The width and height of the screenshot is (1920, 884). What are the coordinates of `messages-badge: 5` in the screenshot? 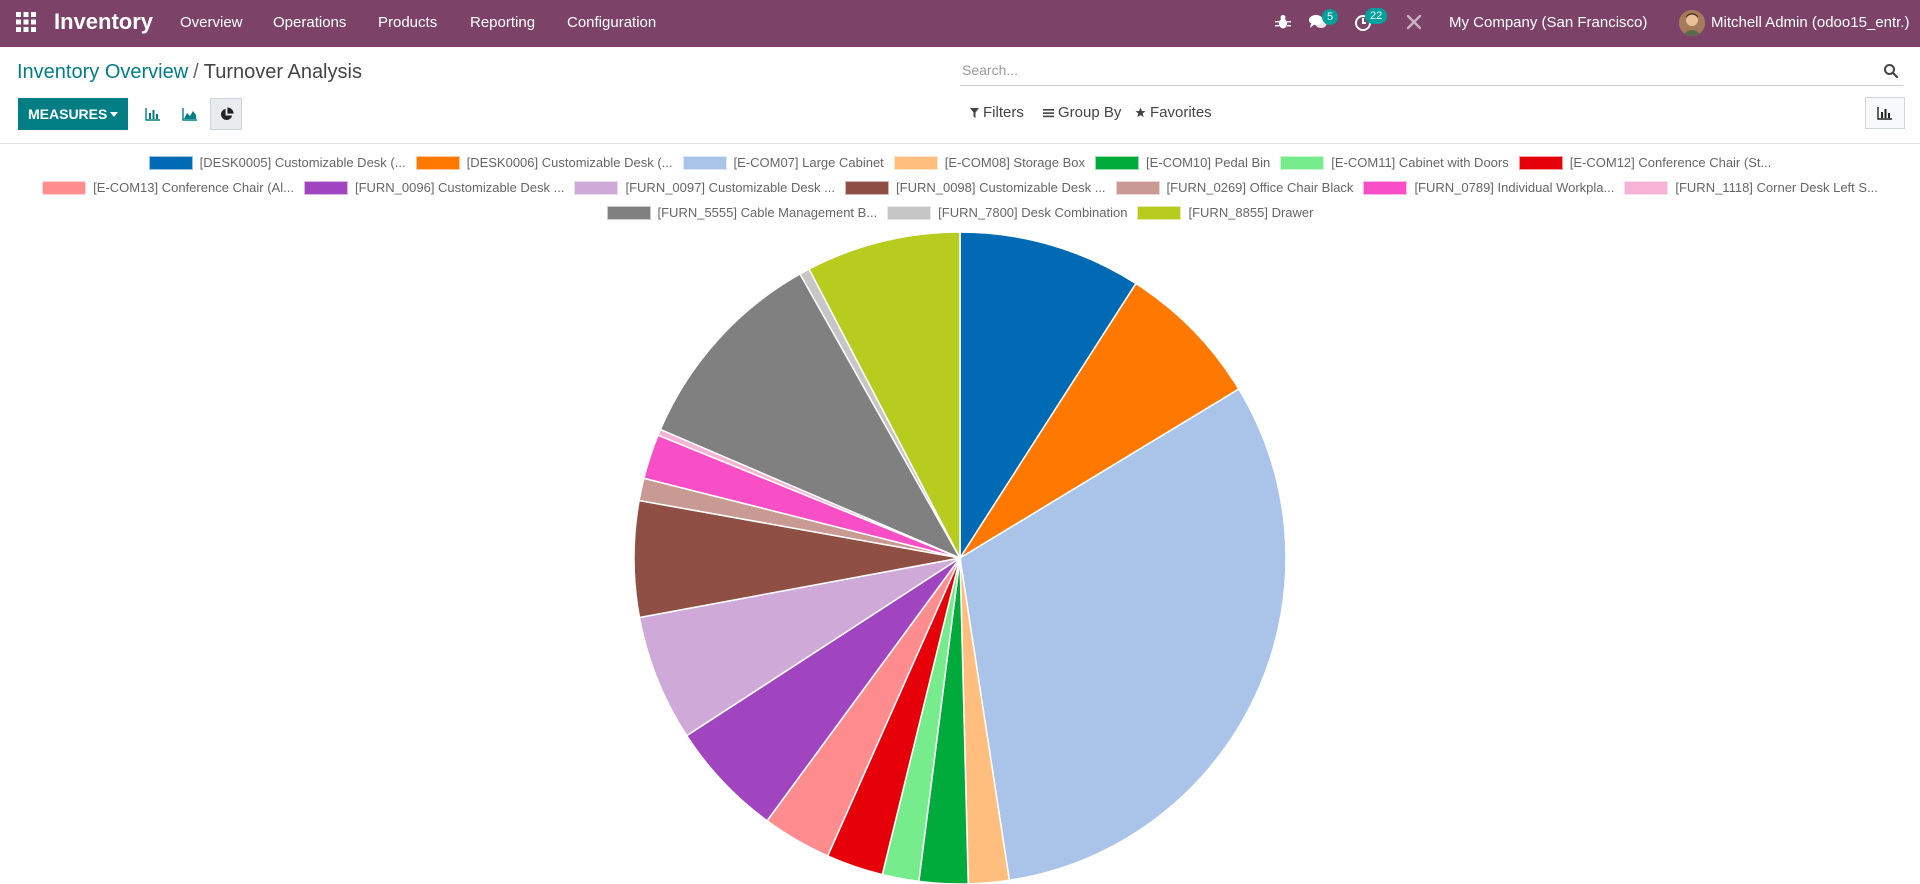 It's located at (1330, 17).